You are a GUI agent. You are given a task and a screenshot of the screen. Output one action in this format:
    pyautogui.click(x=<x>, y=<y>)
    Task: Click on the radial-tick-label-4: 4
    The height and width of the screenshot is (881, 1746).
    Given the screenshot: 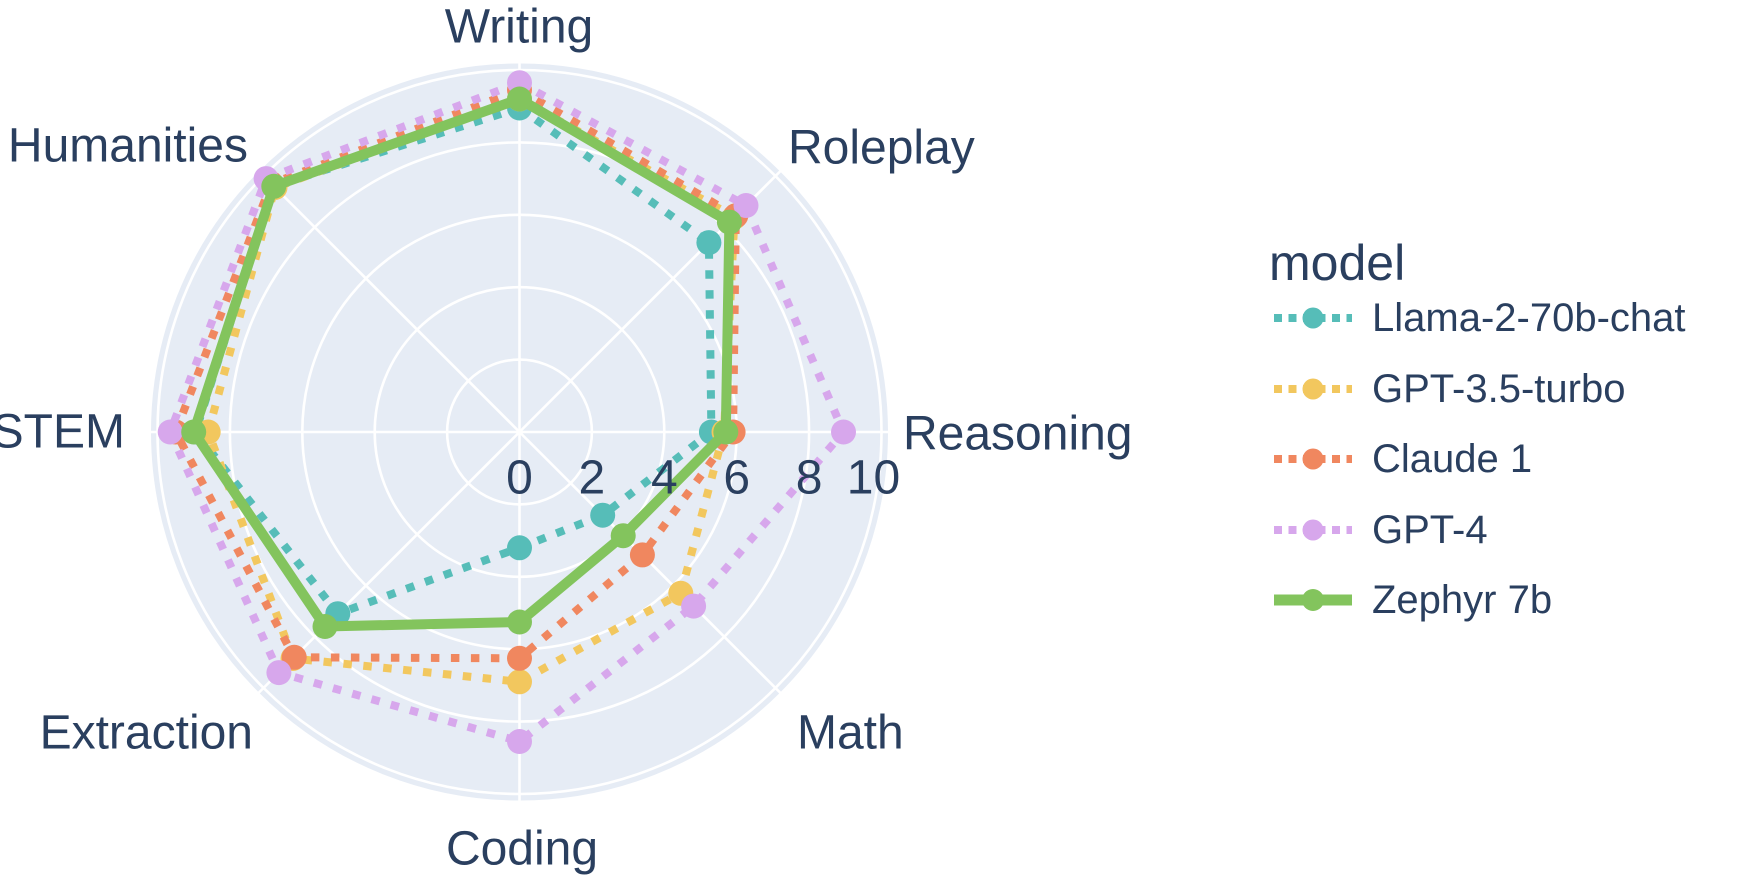 What is the action you would take?
    pyautogui.click(x=664, y=478)
    